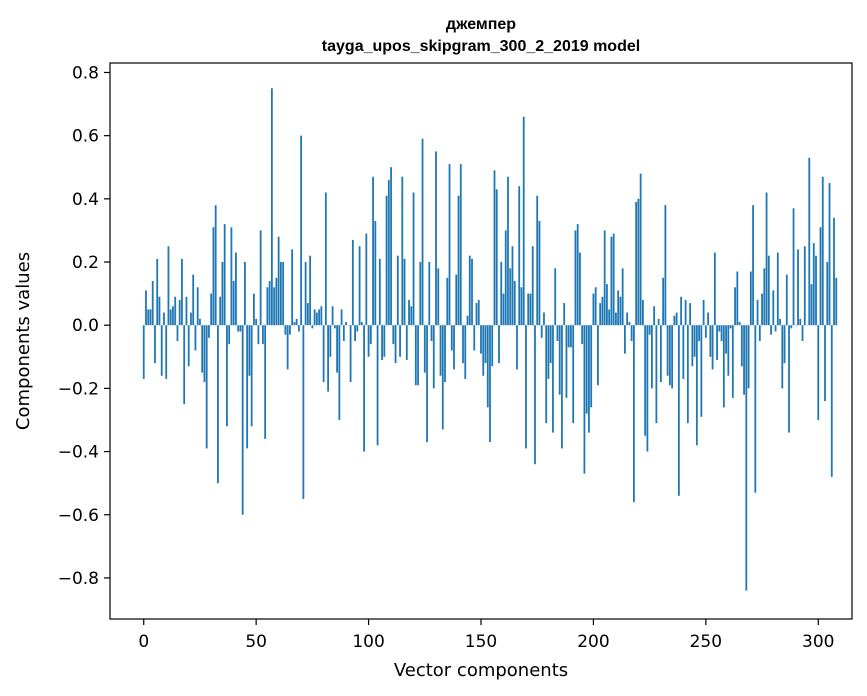  I want to click on chart-title: джемпер, so click(481, 24).